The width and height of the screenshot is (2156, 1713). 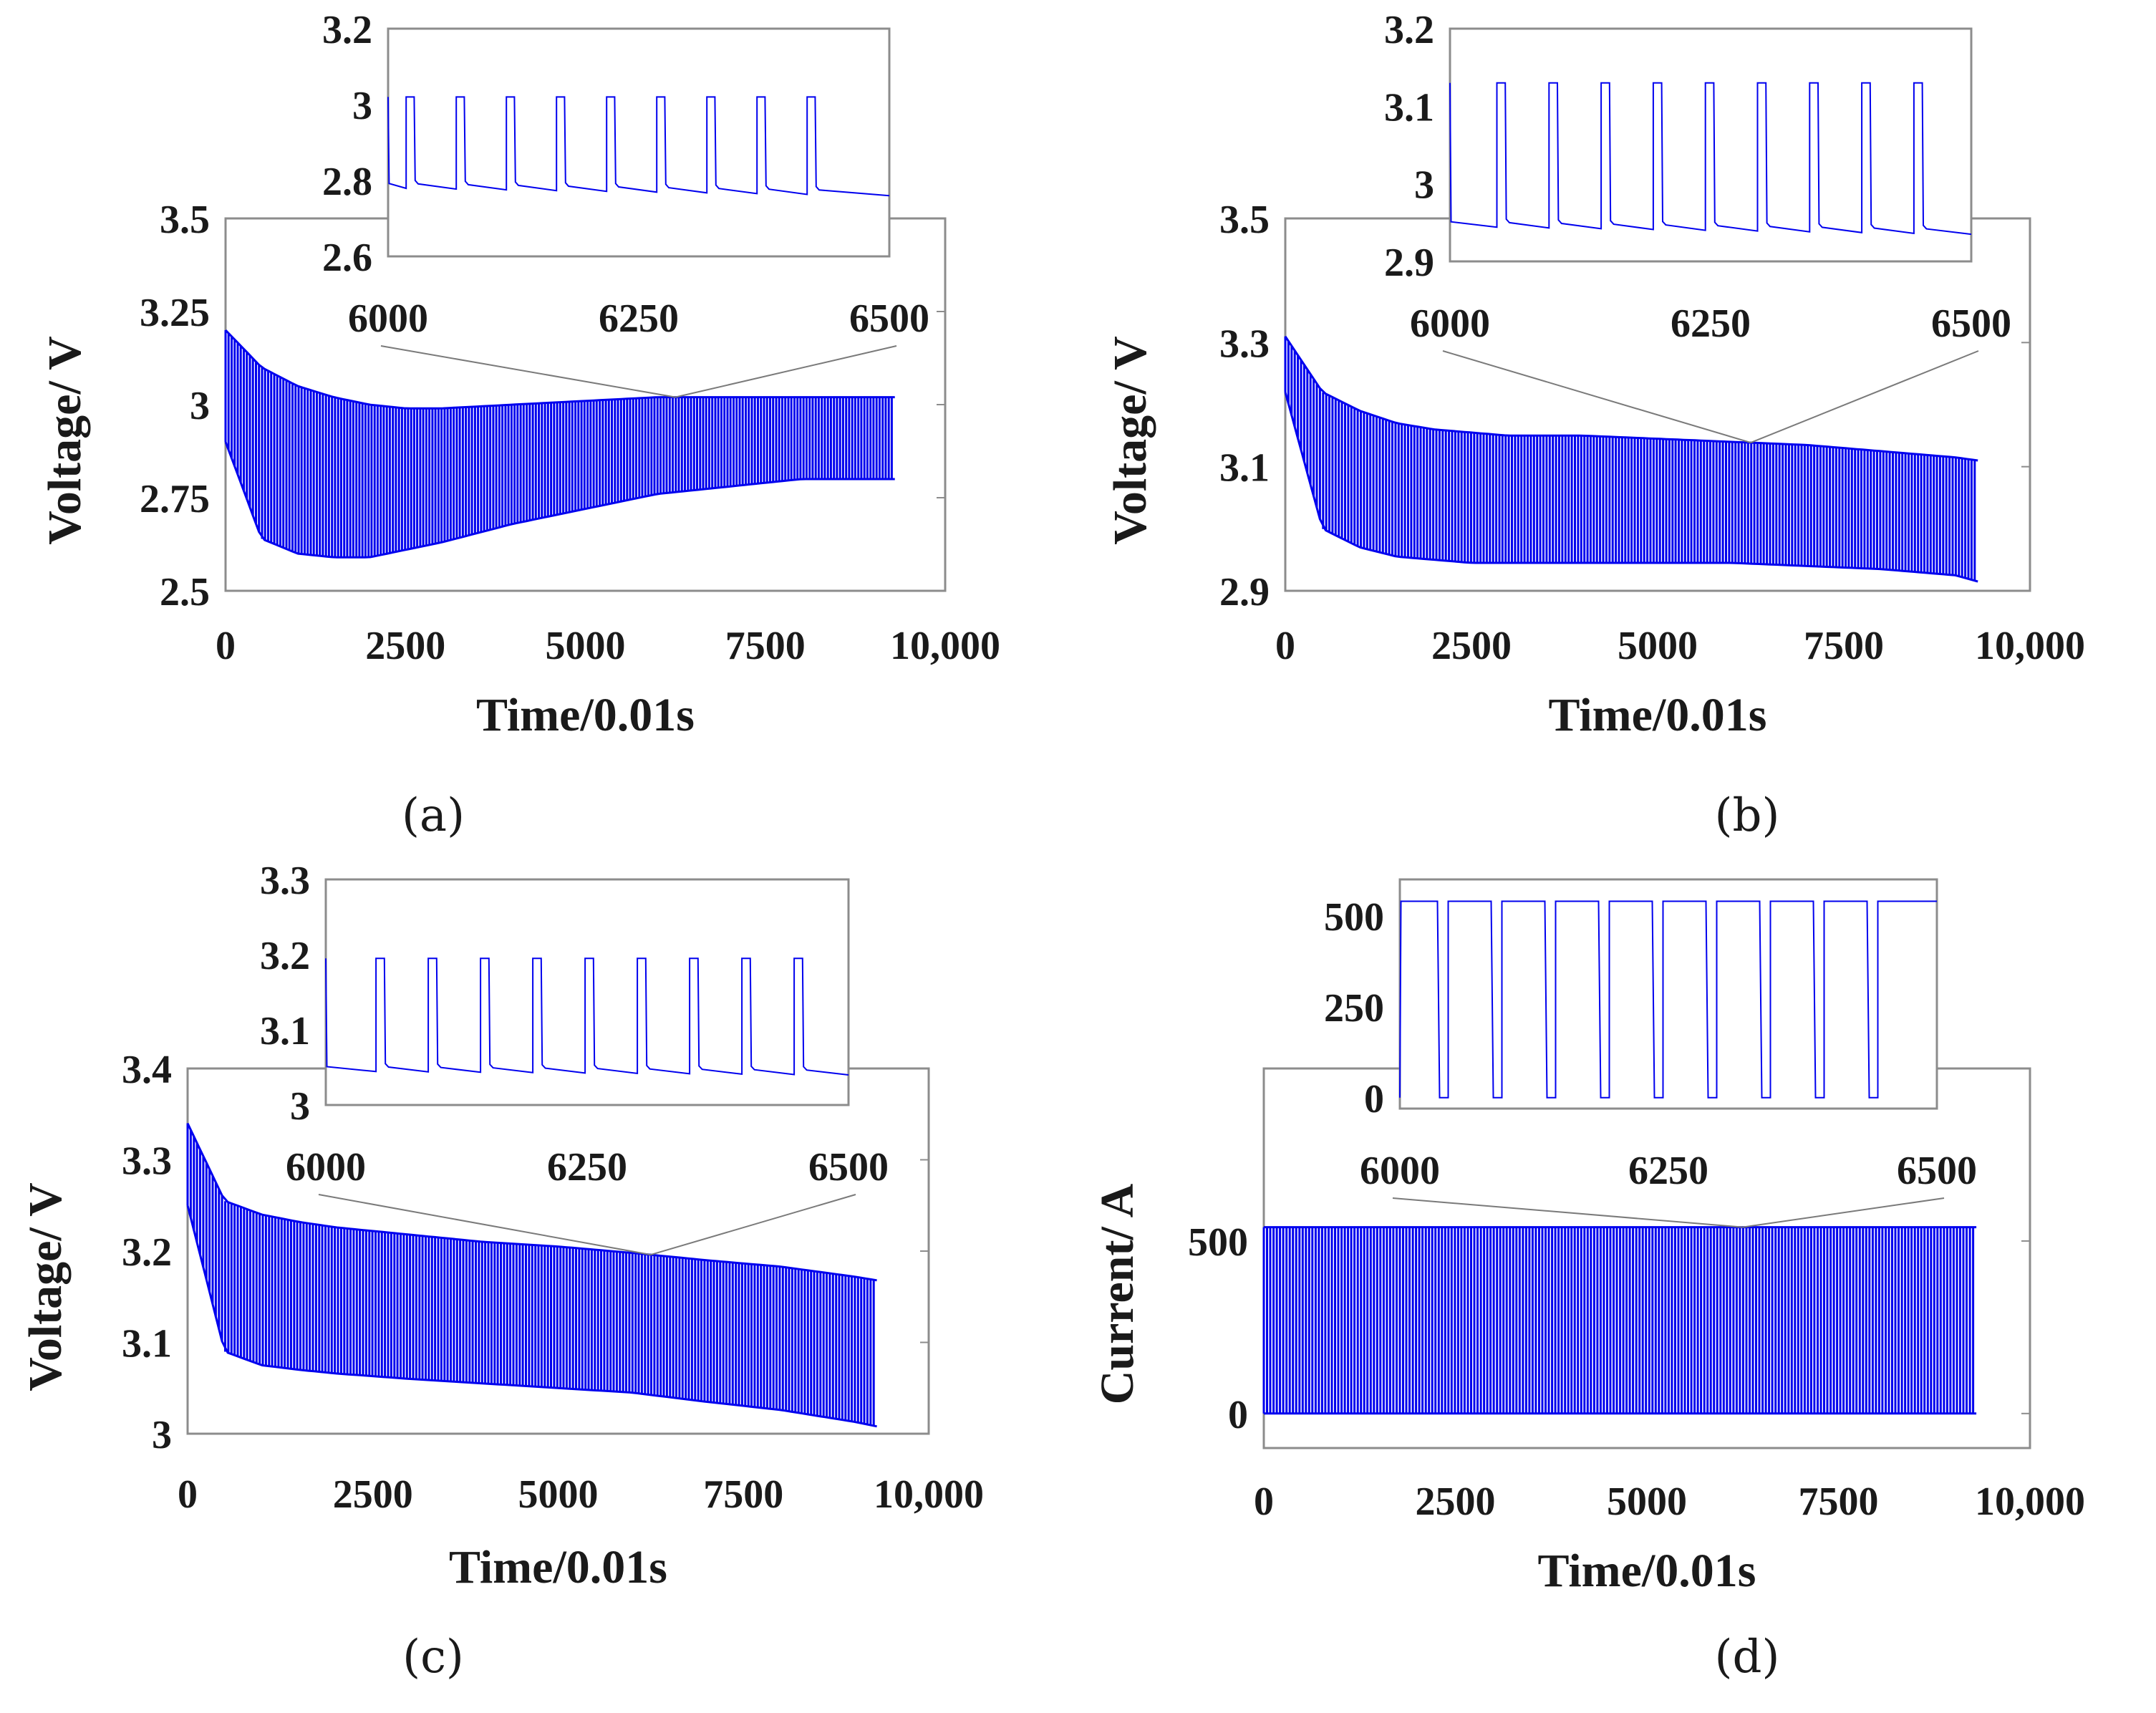 I want to click on inset-plot: 2.9 3 3.1 3.2 6000 6250 6500, so click(x=1697, y=226).